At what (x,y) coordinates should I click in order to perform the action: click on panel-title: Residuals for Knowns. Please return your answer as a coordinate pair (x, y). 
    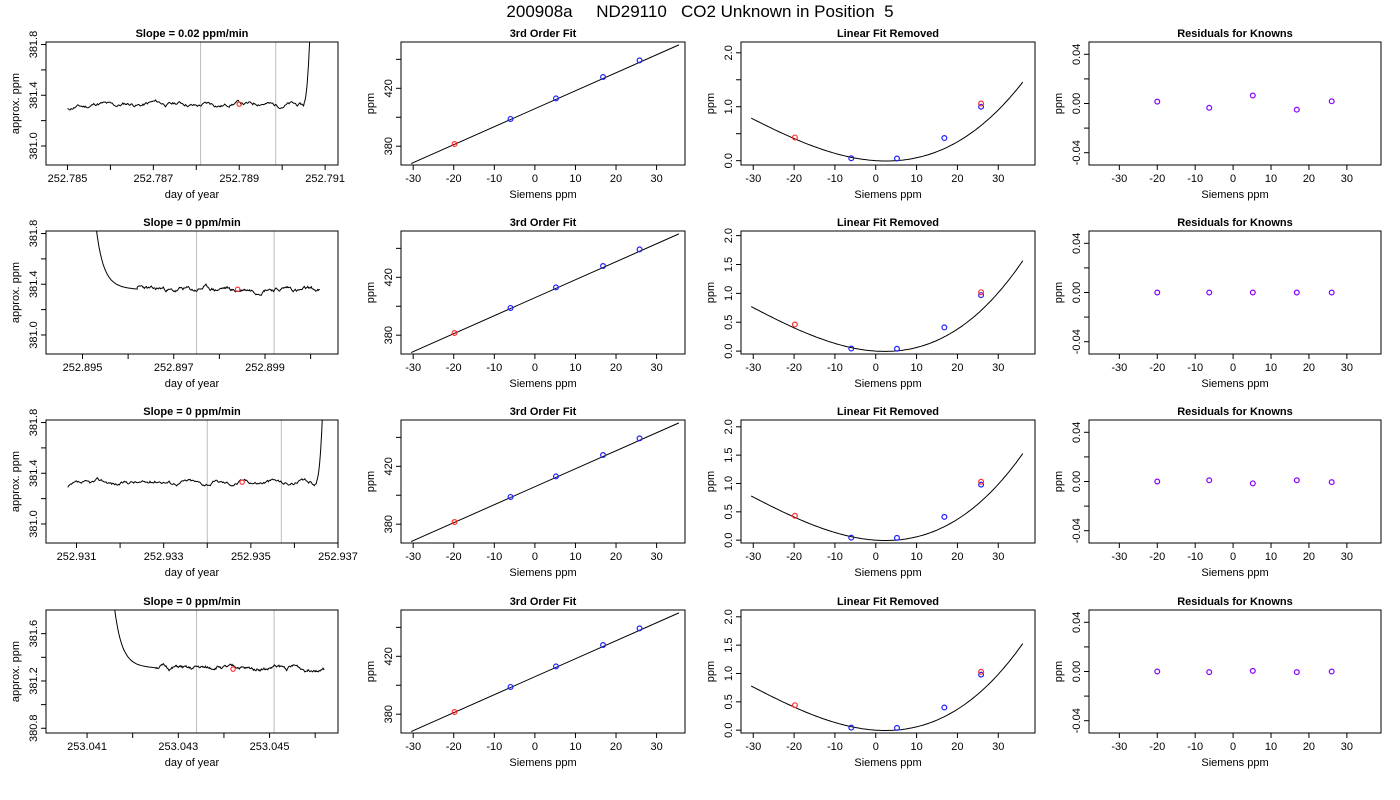
    Looking at the image, I should click on (1235, 412).